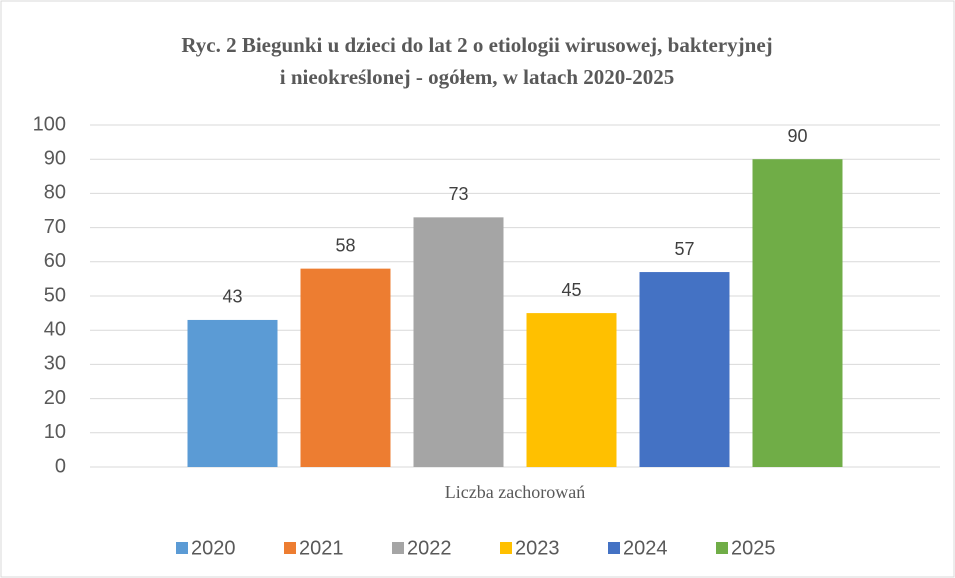  What do you see at coordinates (55, 295) in the screenshot?
I see `y-tick-label: 50` at bounding box center [55, 295].